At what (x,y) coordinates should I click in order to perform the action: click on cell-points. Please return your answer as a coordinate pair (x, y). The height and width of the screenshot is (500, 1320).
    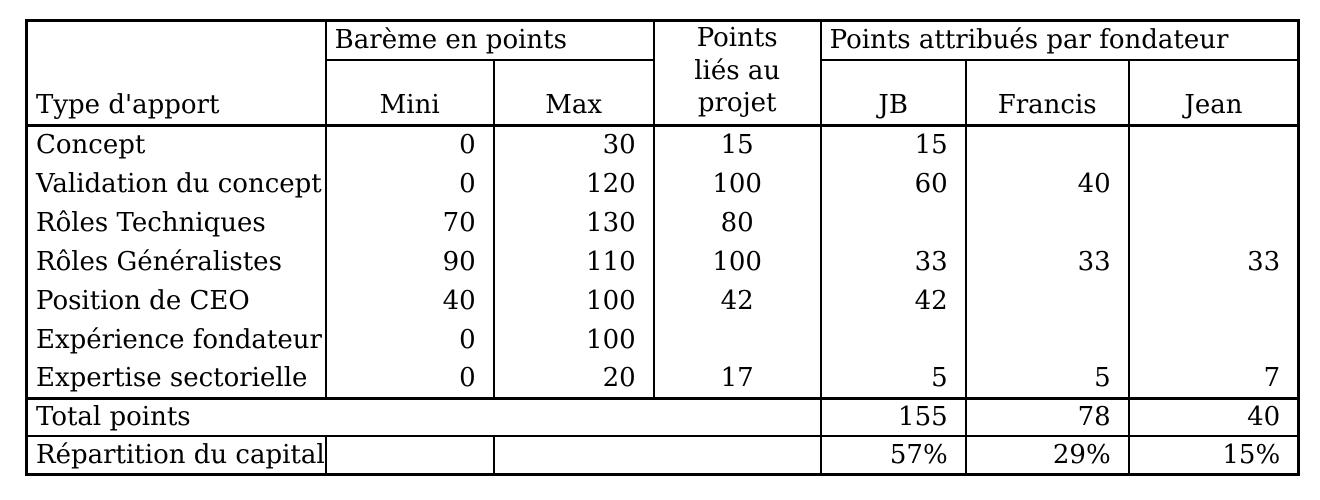
    Looking at the image, I should click on (737, 339).